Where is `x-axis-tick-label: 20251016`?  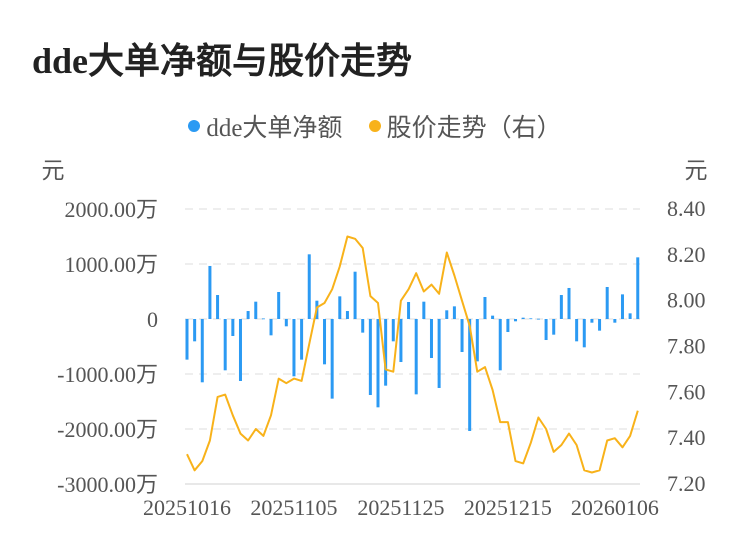 x-axis-tick-label: 20251016 is located at coordinates (187, 507).